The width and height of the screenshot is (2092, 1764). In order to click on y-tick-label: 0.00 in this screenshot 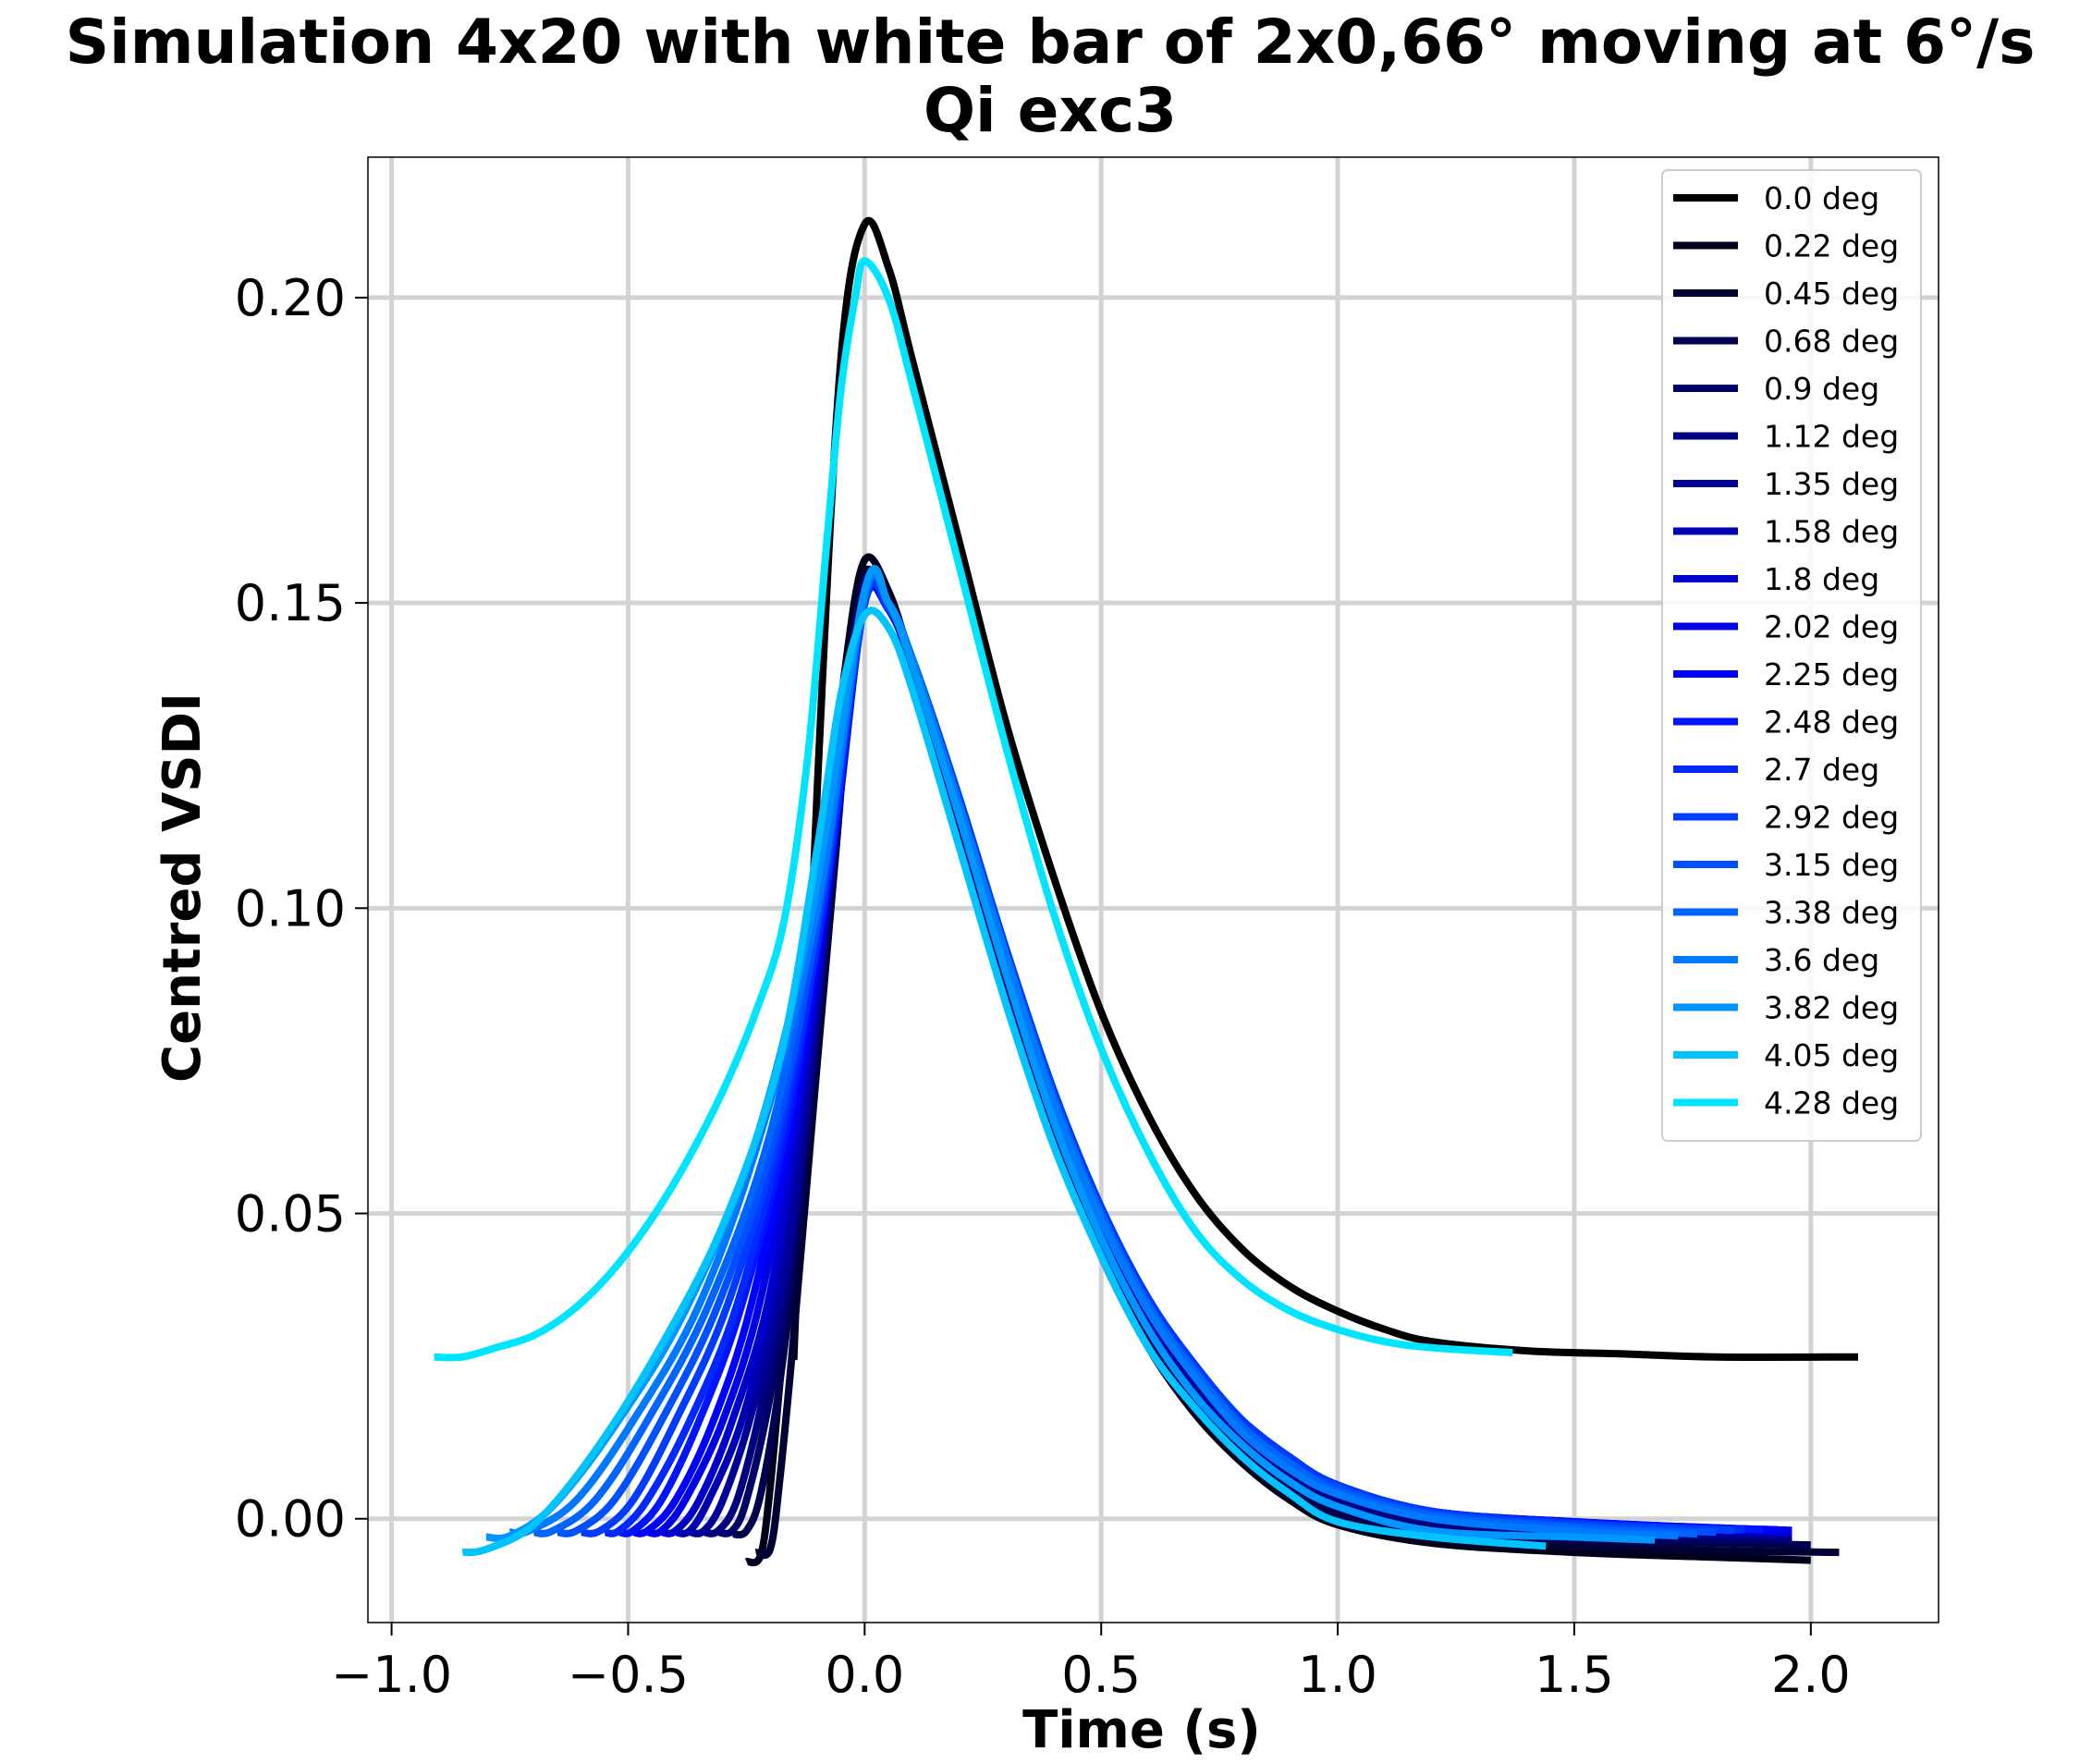, I will do `click(290, 1520)`.